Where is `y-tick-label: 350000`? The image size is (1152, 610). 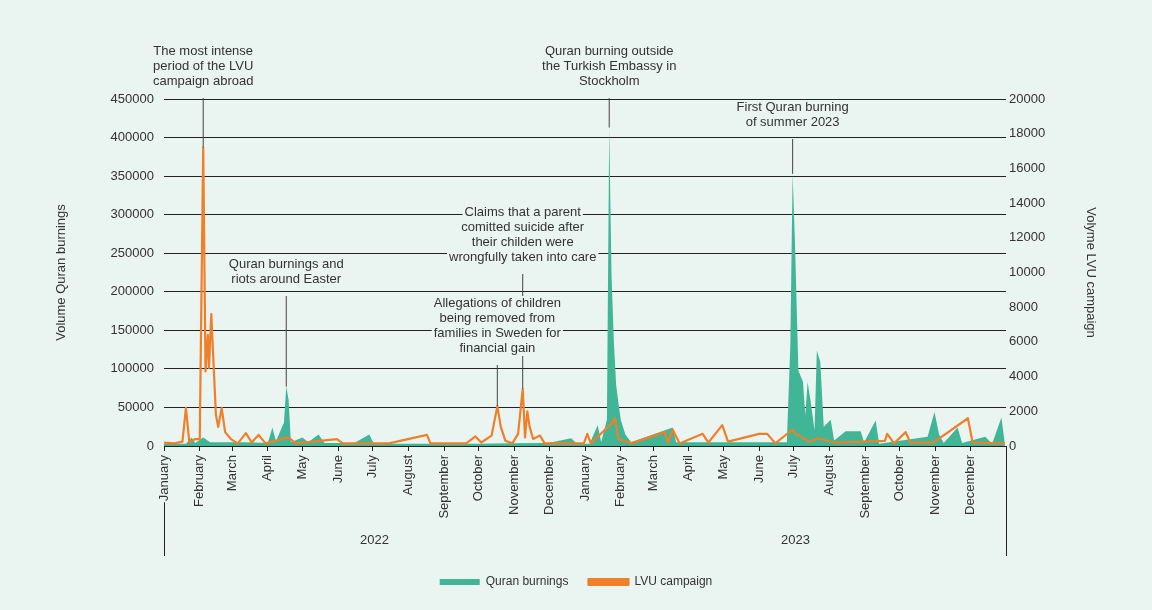 y-tick-label: 350000 is located at coordinates (132, 175).